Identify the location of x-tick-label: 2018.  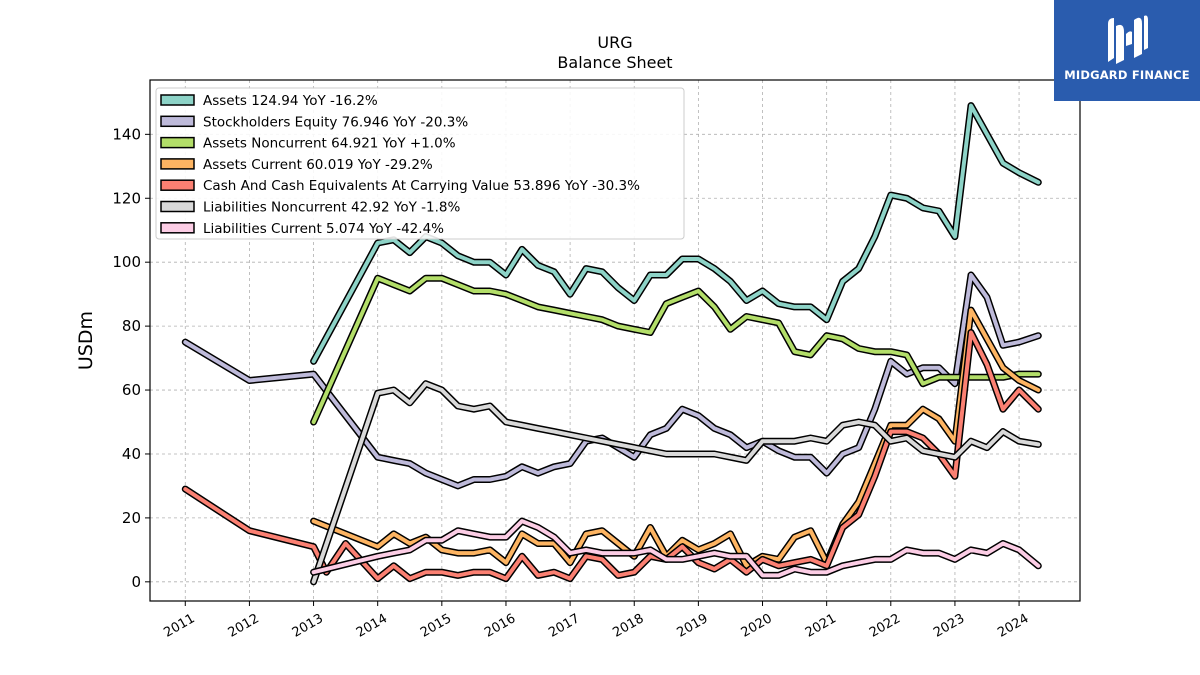
(628, 626).